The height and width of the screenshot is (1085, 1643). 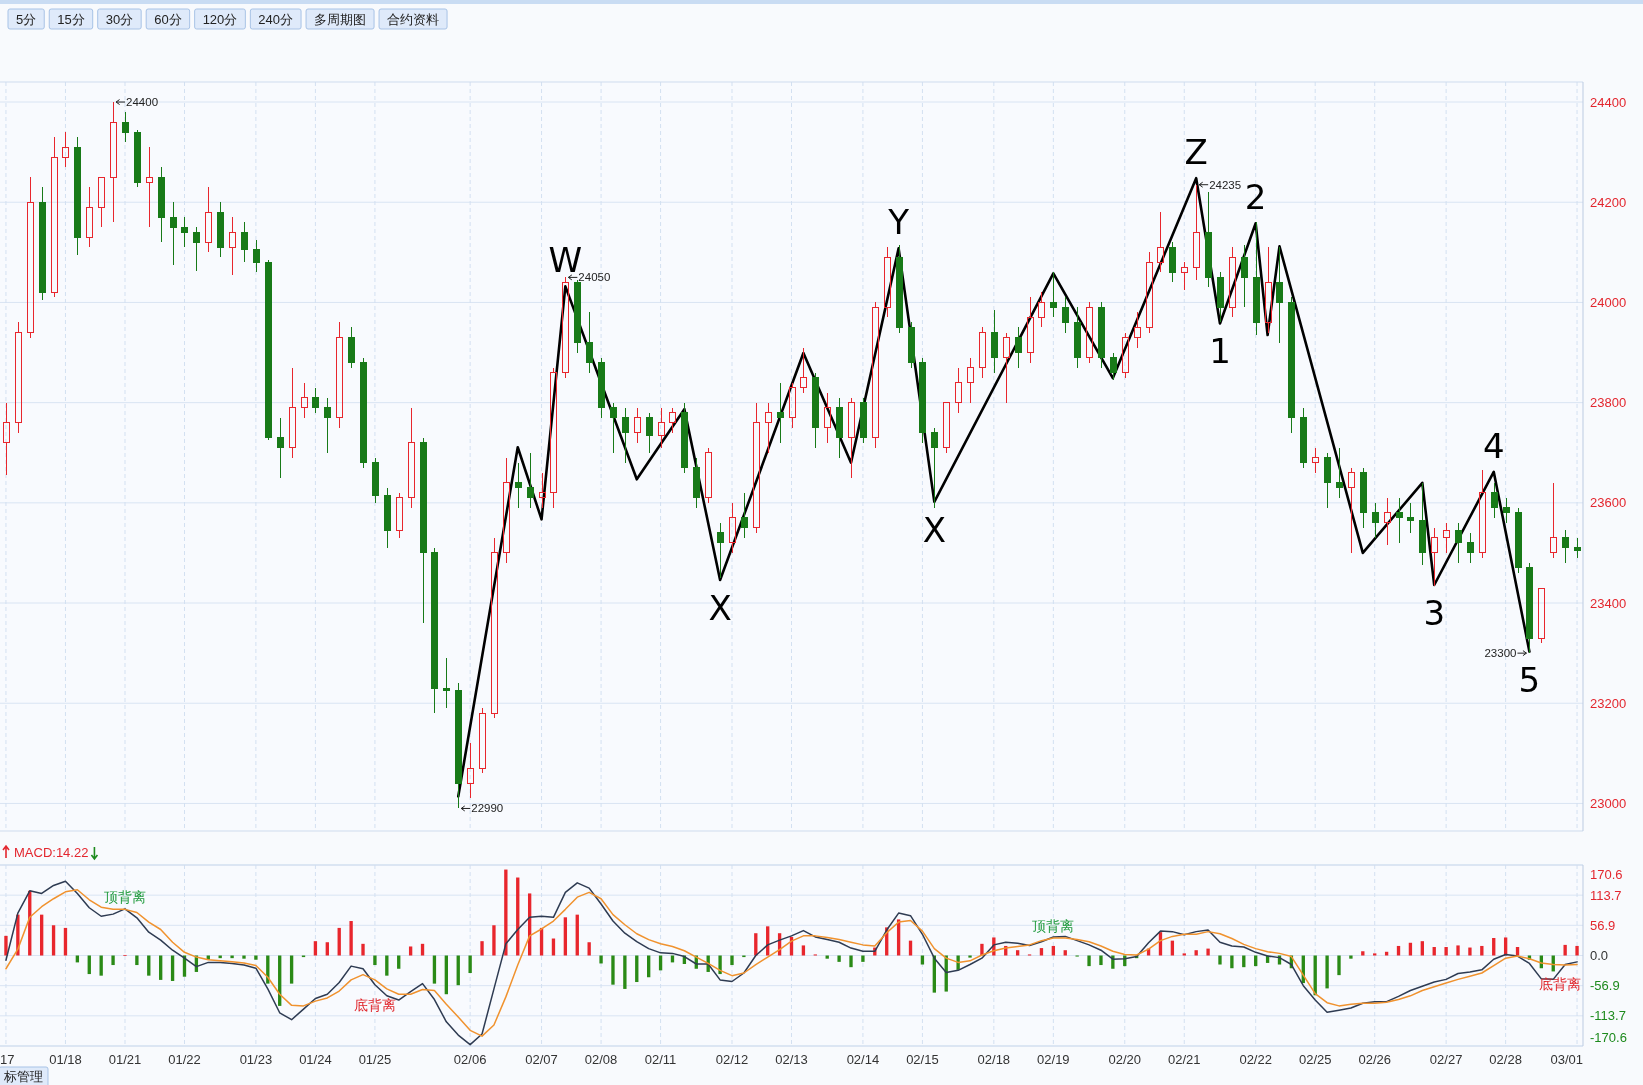 What do you see at coordinates (1608, 202) in the screenshot?
I see `y-tick-label: 24200` at bounding box center [1608, 202].